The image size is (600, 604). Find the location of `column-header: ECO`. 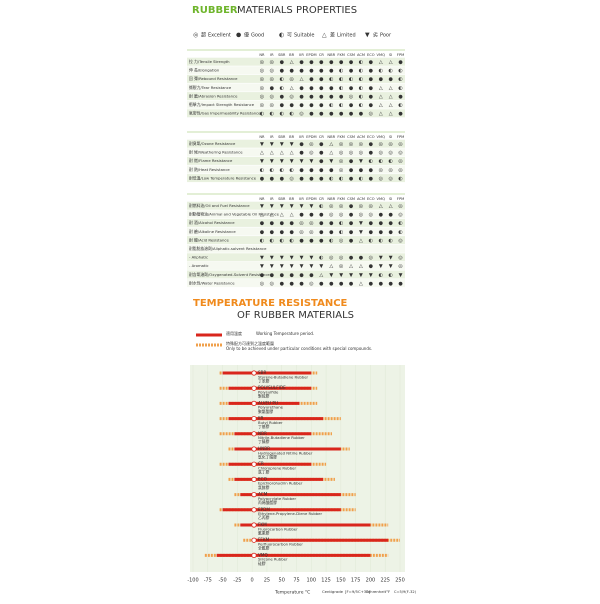

column-header: ECO is located at coordinates (371, 55).